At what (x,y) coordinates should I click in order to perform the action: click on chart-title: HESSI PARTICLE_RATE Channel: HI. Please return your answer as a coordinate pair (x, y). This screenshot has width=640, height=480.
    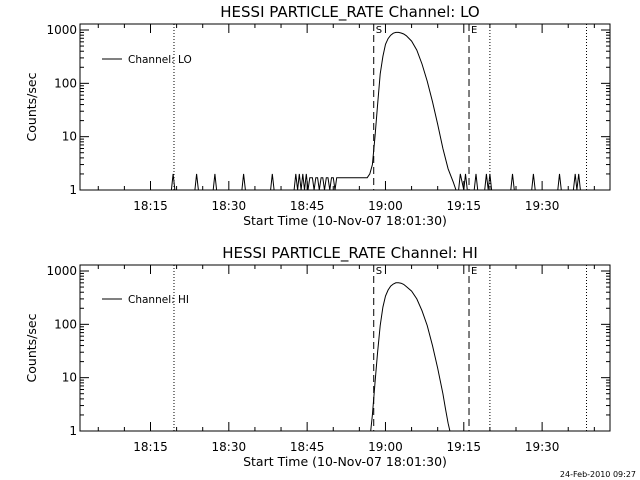
    Looking at the image, I should click on (350, 253).